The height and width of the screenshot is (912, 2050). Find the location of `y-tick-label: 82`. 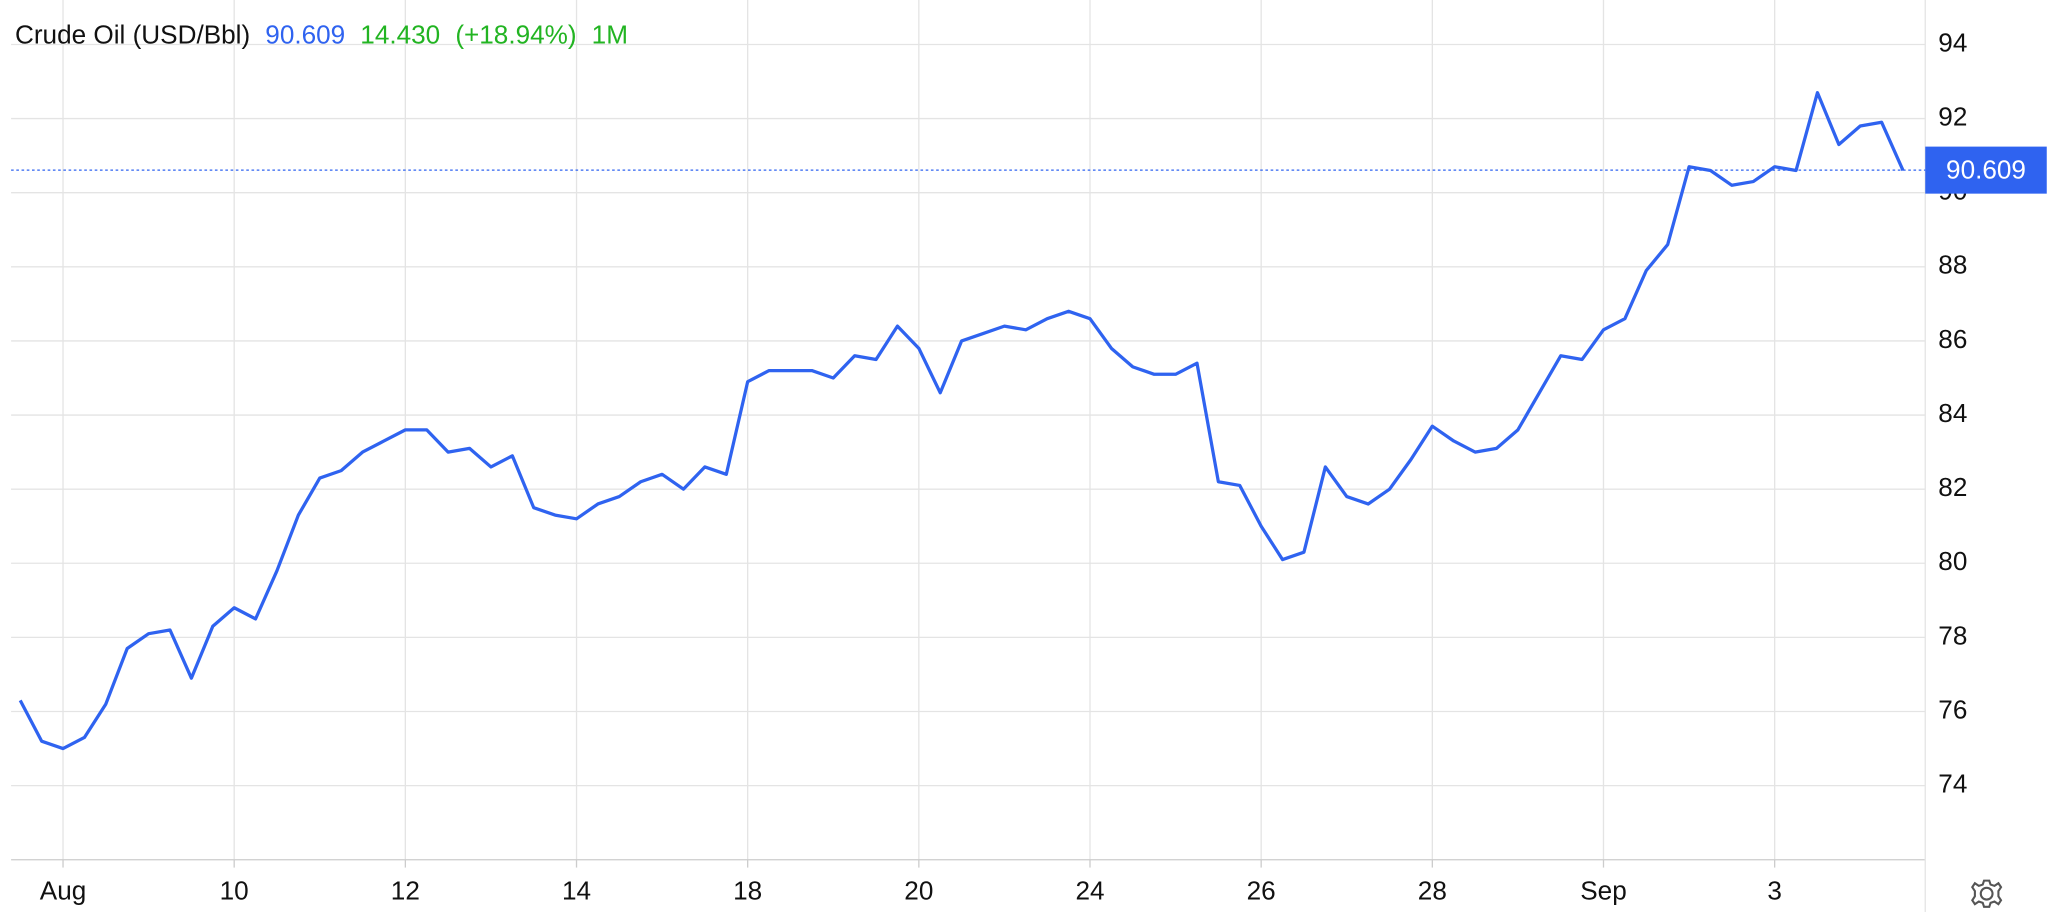

y-tick-label: 82 is located at coordinates (1952, 487).